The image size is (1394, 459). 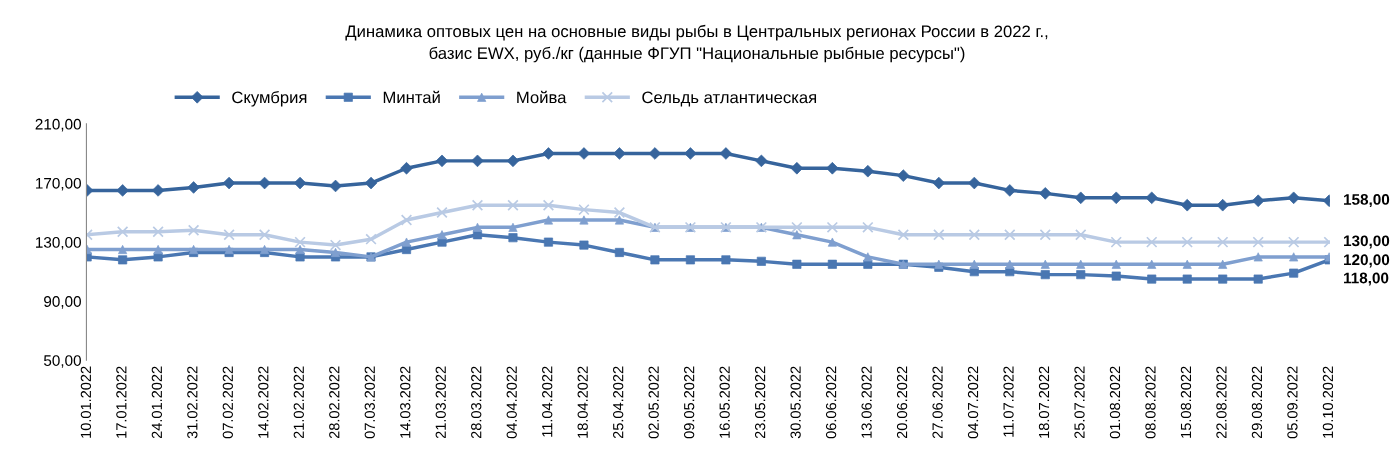 What do you see at coordinates (1221, 402) in the screenshot?
I see `x-tick-label: 22.08.2022` at bounding box center [1221, 402].